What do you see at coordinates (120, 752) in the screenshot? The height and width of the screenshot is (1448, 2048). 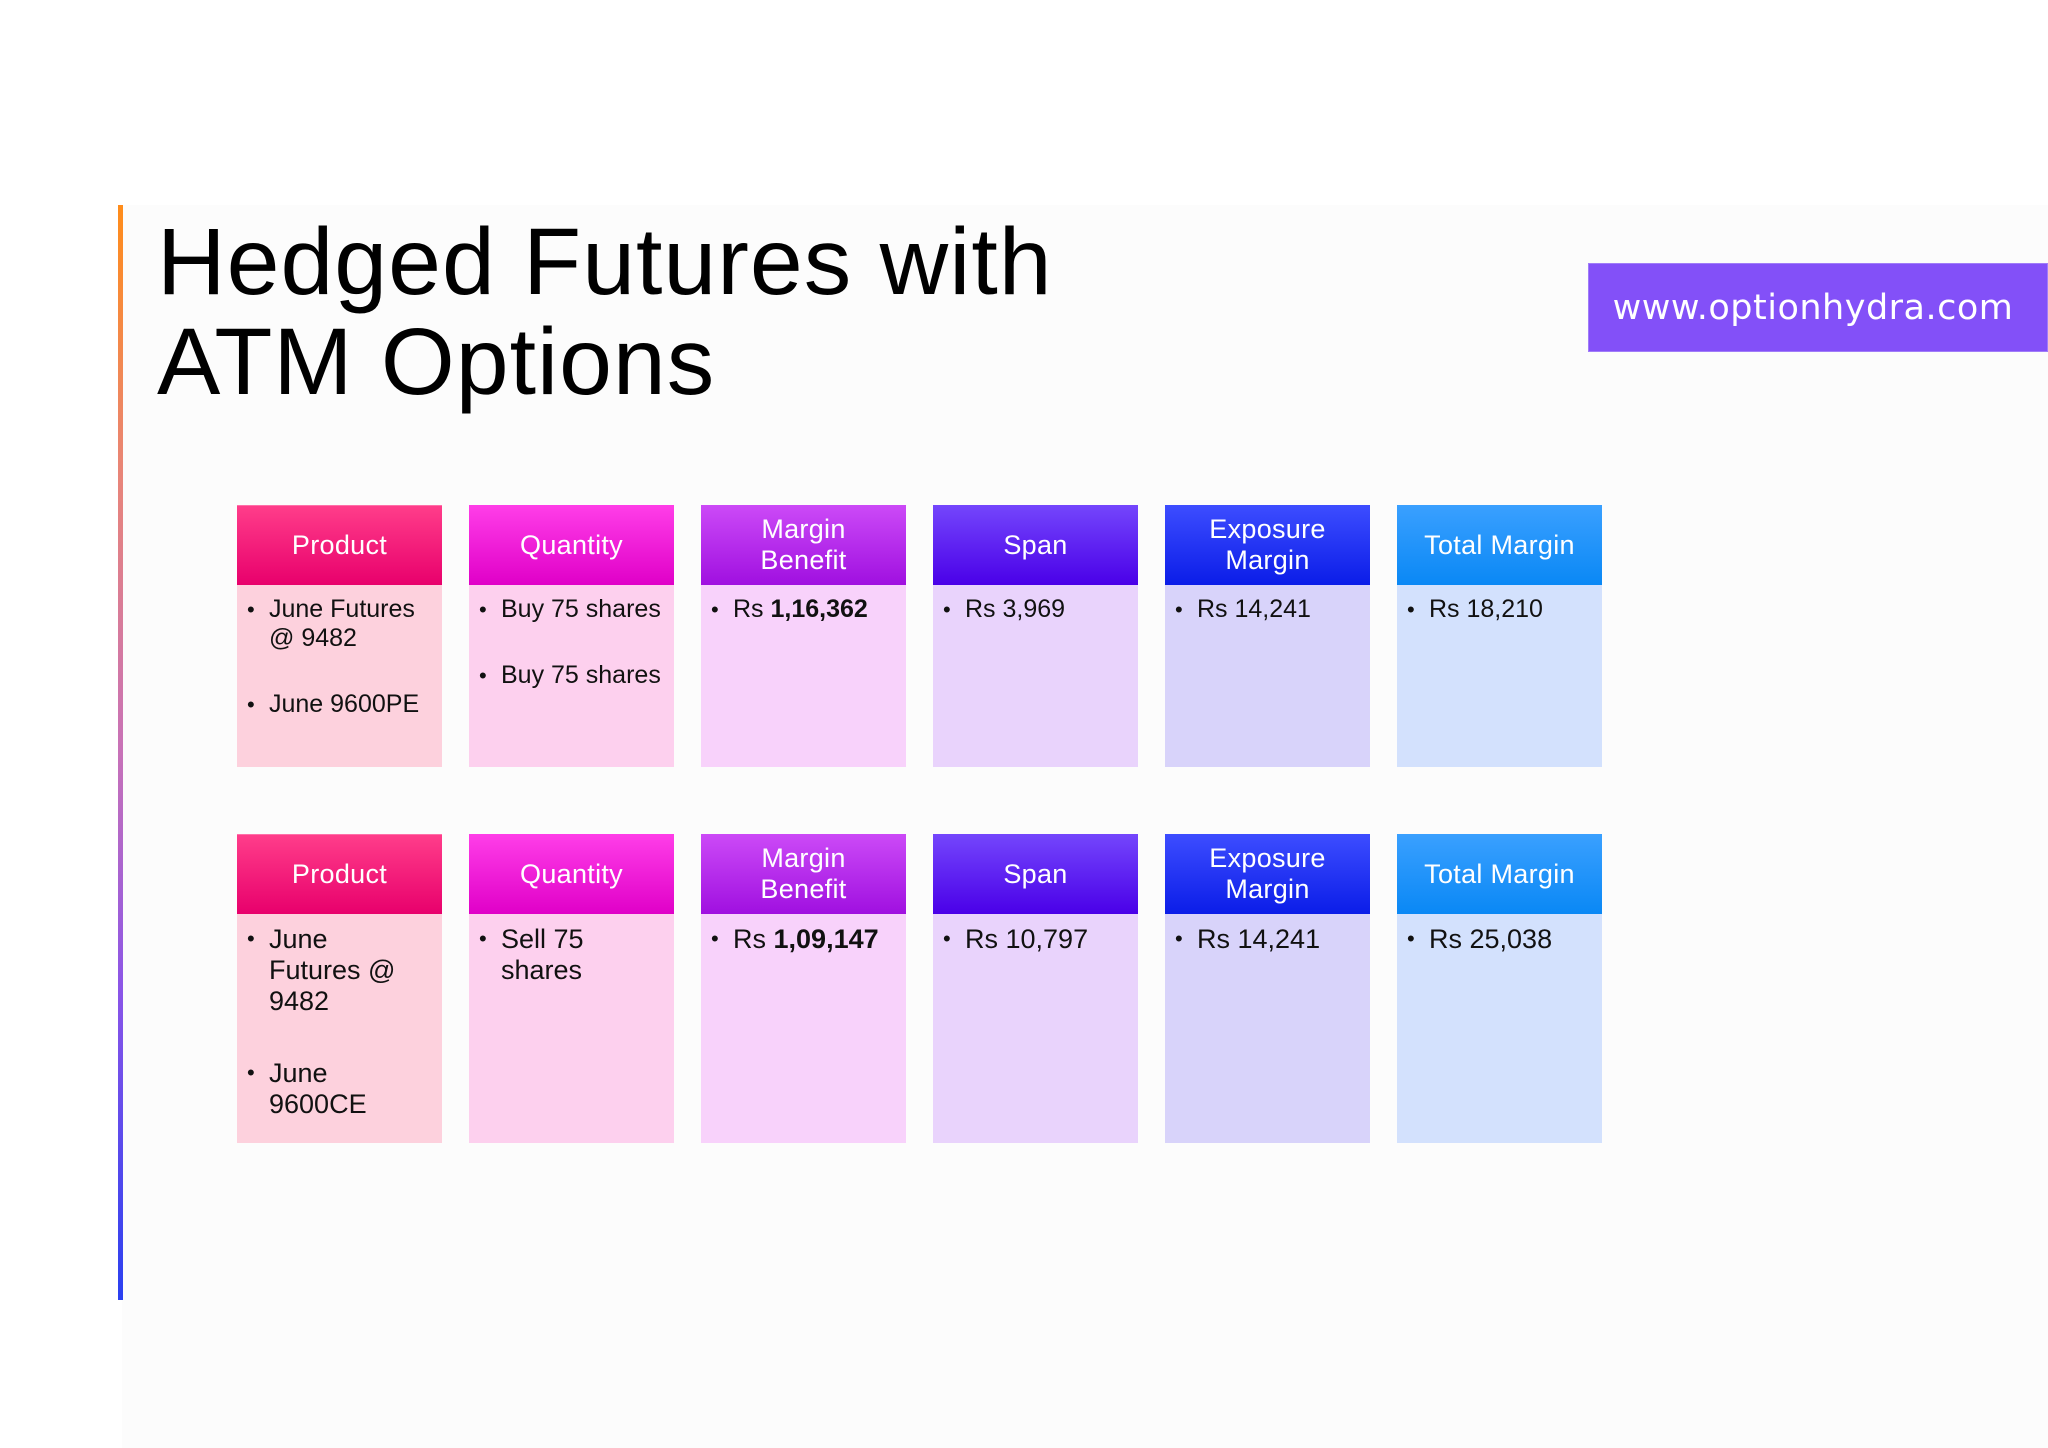 I see `accent-bar` at bounding box center [120, 752].